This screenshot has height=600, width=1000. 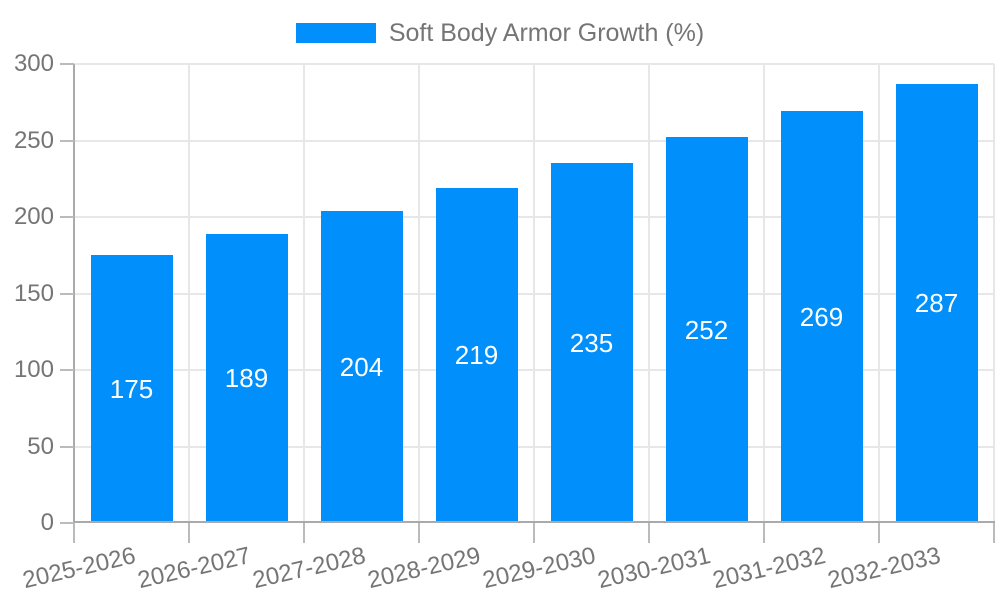 I want to click on bar-value-label: 269, so click(x=821, y=317).